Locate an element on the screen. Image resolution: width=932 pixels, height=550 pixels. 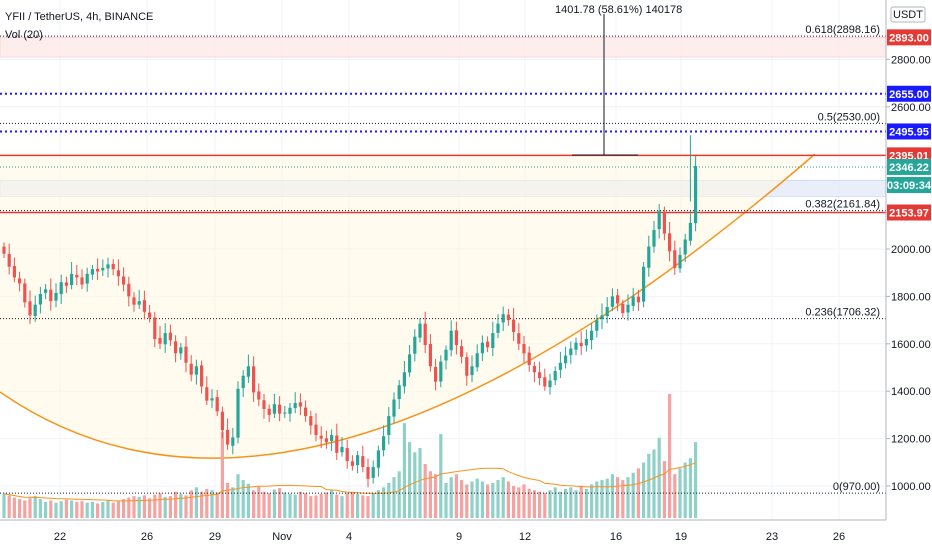
price-tick-label: 1400.00 is located at coordinates (911, 392).